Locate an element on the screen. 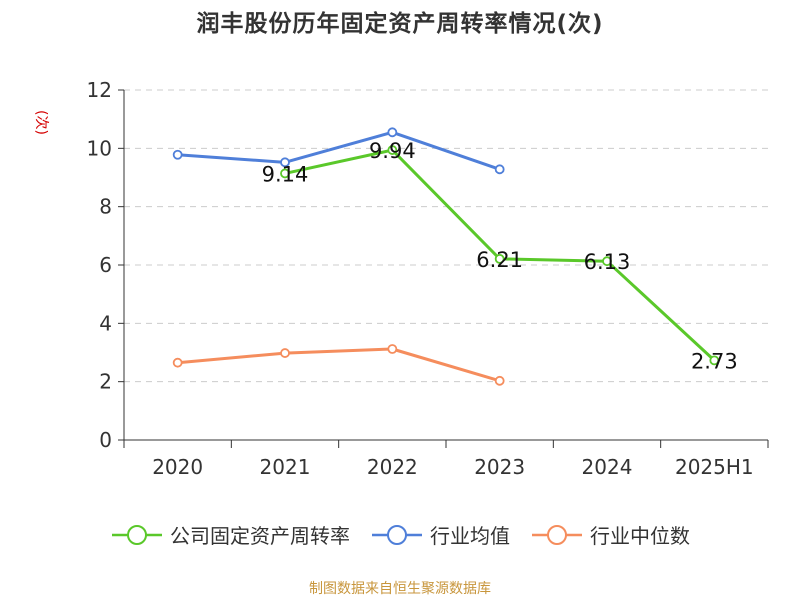 The image size is (800, 600). data-label: 9.94 is located at coordinates (392, 151).